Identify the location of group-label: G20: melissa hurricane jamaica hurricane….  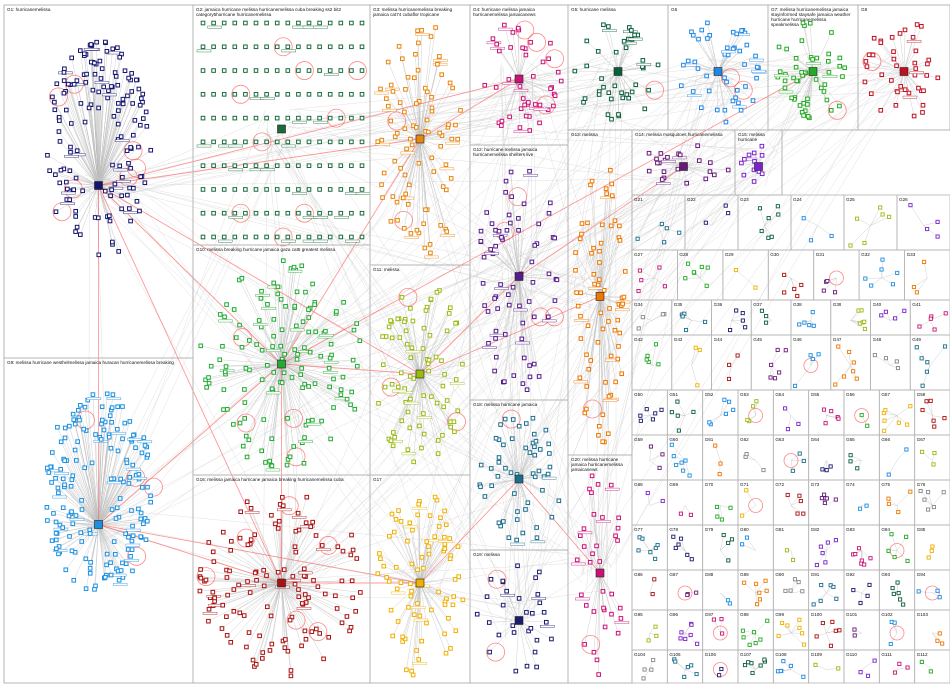
(597, 464).